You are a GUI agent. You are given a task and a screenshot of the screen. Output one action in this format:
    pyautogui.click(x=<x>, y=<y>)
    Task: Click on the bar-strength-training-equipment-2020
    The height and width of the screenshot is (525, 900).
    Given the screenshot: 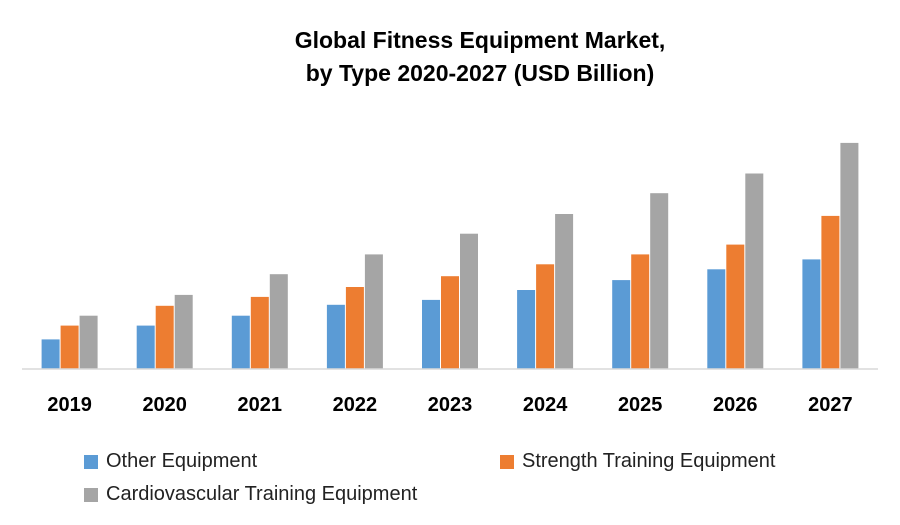 What is the action you would take?
    pyautogui.click(x=164, y=337)
    